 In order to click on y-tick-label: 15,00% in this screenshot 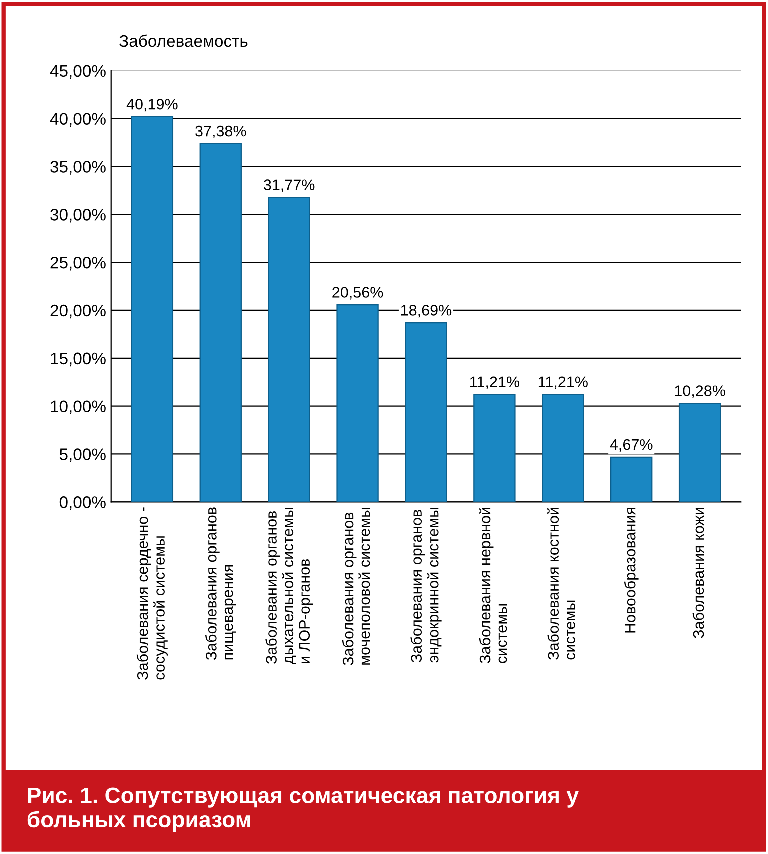, I will do `click(78, 359)`.